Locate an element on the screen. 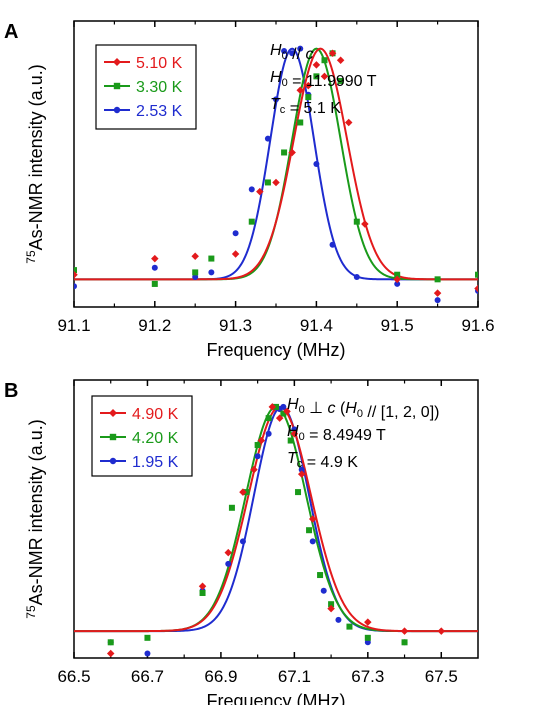  y-axis-title-isotope: 75 is located at coordinates (31, 612).